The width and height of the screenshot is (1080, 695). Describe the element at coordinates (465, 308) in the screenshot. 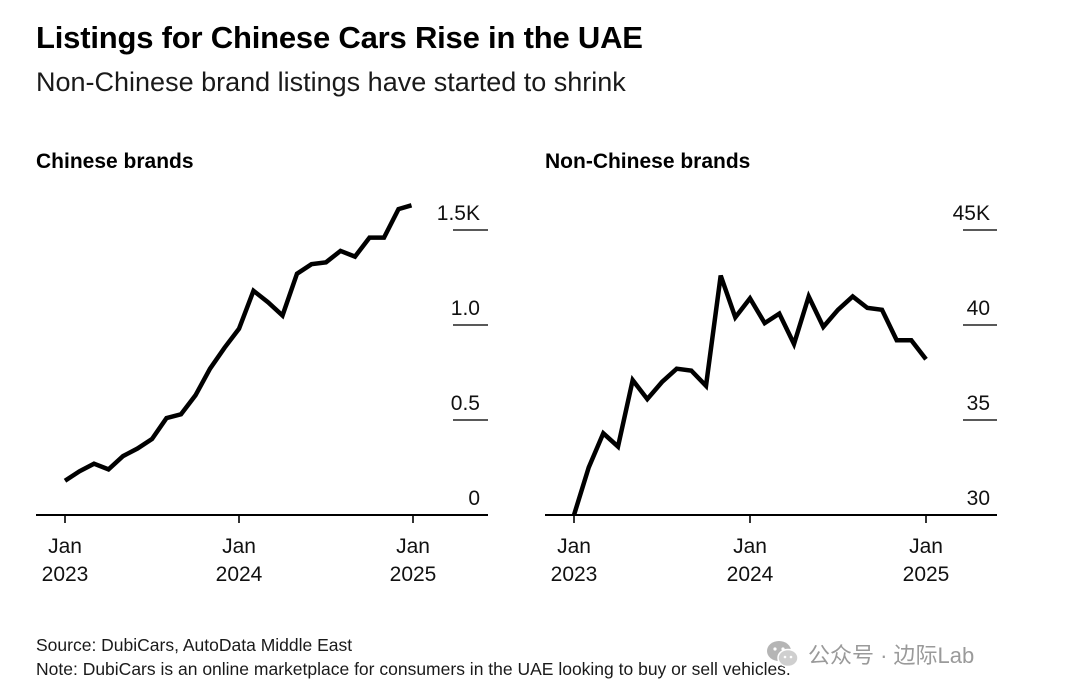

I see `y-tick-label: 1.0` at that location.